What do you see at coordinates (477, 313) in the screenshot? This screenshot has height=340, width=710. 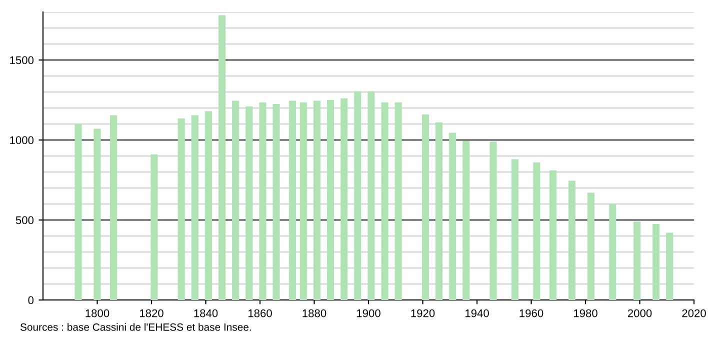 I see `x-tick-label: 1940` at bounding box center [477, 313].